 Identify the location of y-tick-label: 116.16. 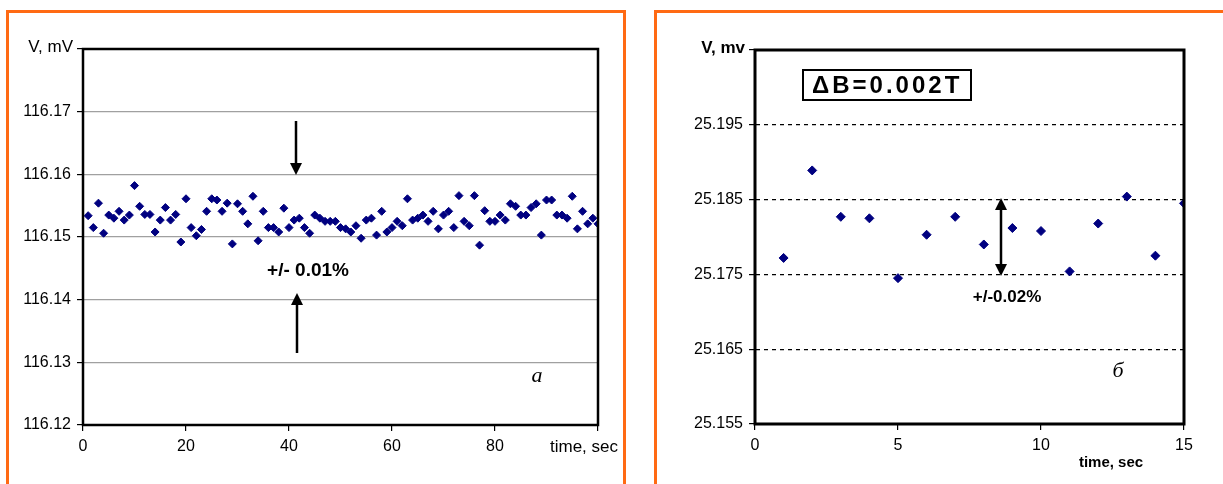
(47, 173).